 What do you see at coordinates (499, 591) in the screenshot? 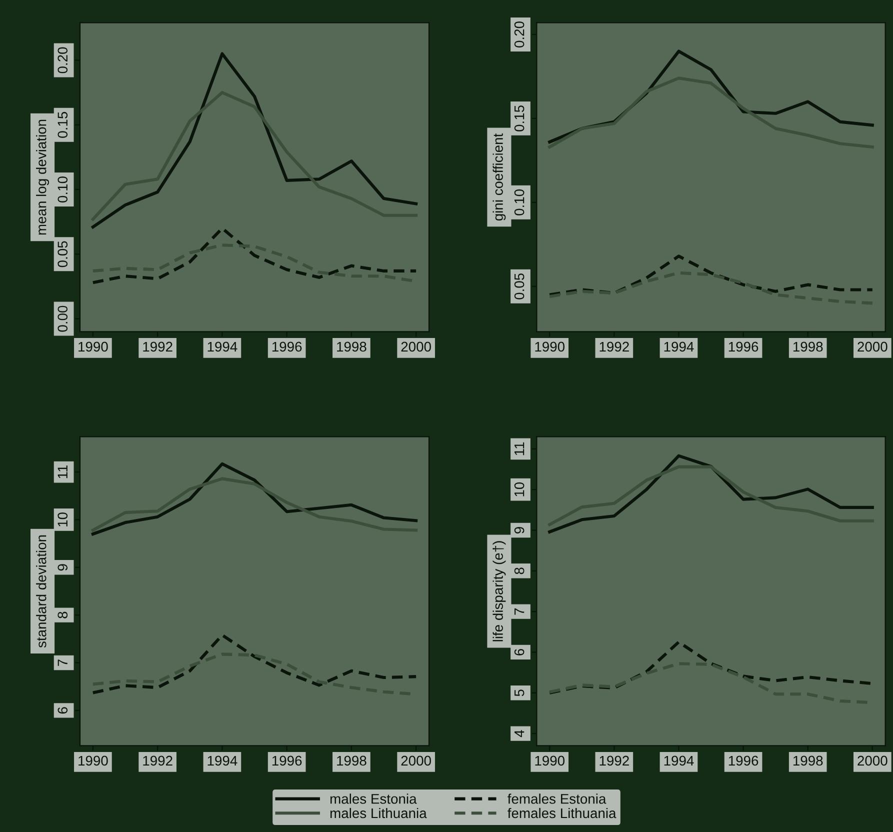
I see `y-axis-title: life disparity (e†)` at bounding box center [499, 591].